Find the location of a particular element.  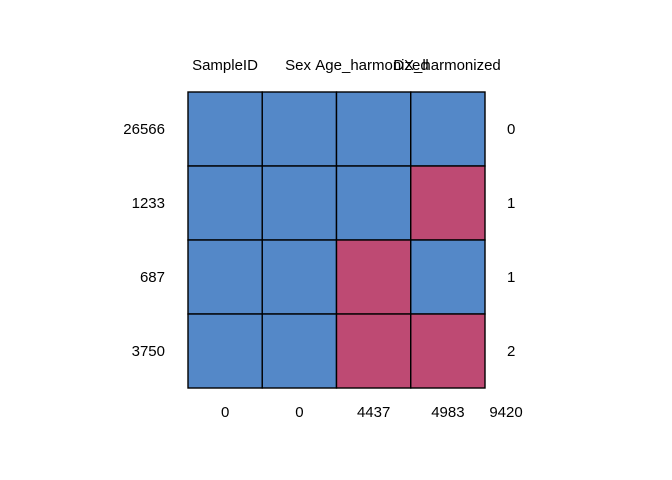

row-label: 26566 is located at coordinates (144, 129).